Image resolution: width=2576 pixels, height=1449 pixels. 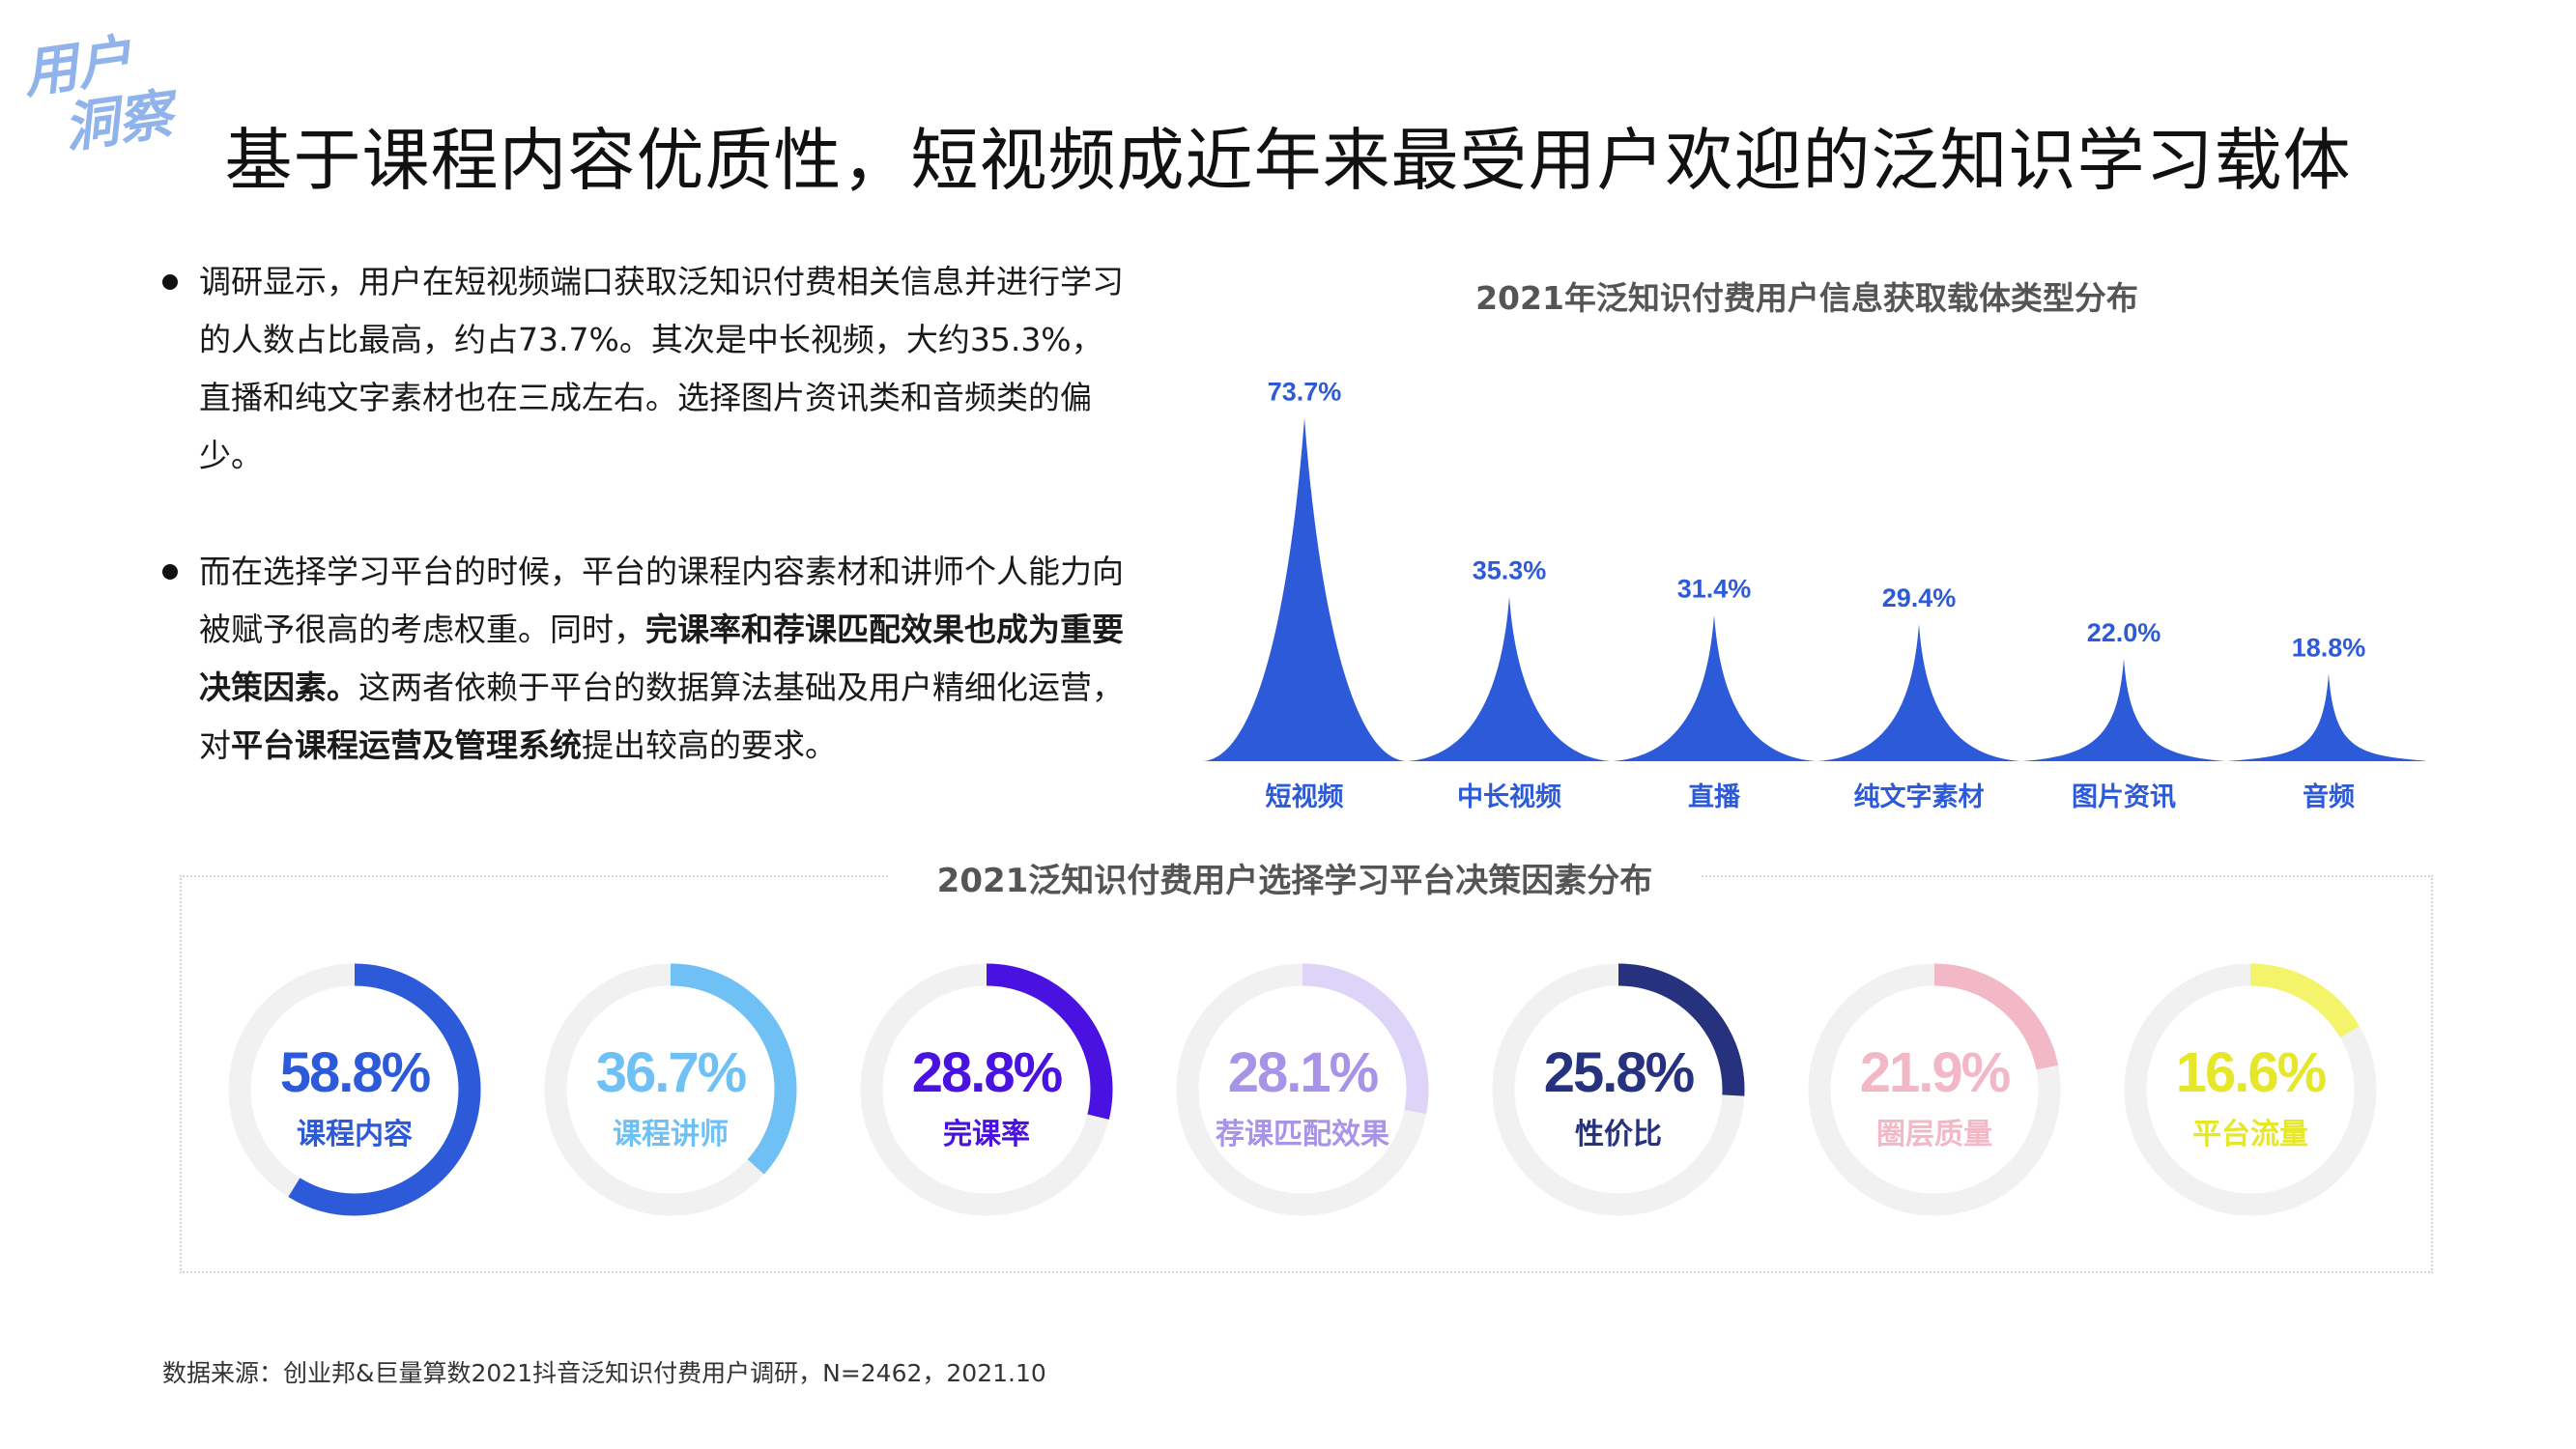 I want to click on donut-value-label: 36.7%, so click(x=671, y=1072).